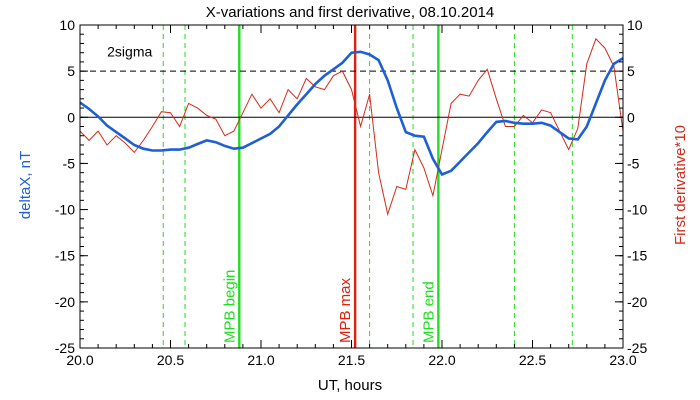 The width and height of the screenshot is (700, 400). I want to click on y-axis-label-left: deltaX, nT, so click(25, 185).